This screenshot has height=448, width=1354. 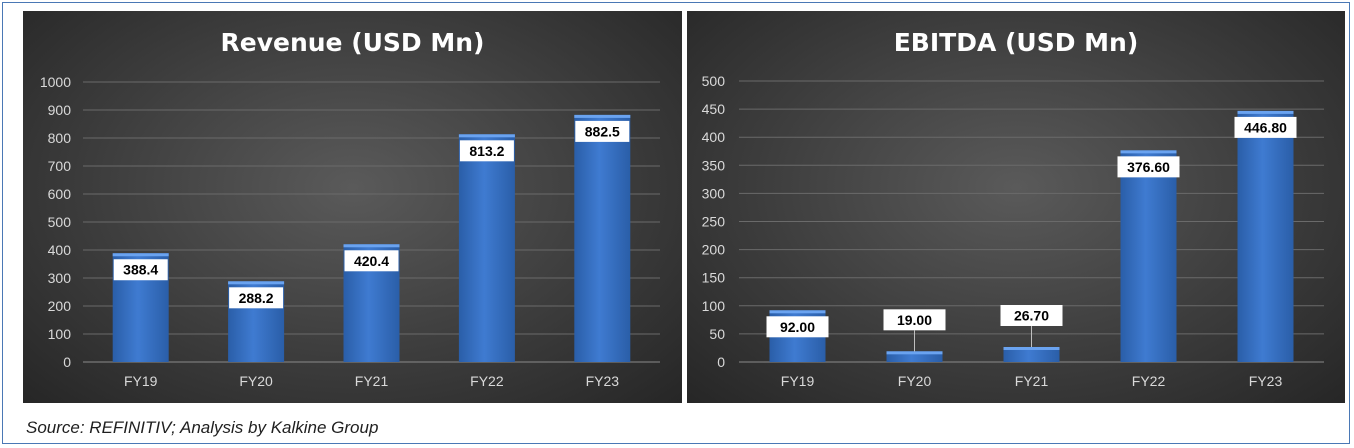 What do you see at coordinates (1031, 354) in the screenshot?
I see `bar-fy21` at bounding box center [1031, 354].